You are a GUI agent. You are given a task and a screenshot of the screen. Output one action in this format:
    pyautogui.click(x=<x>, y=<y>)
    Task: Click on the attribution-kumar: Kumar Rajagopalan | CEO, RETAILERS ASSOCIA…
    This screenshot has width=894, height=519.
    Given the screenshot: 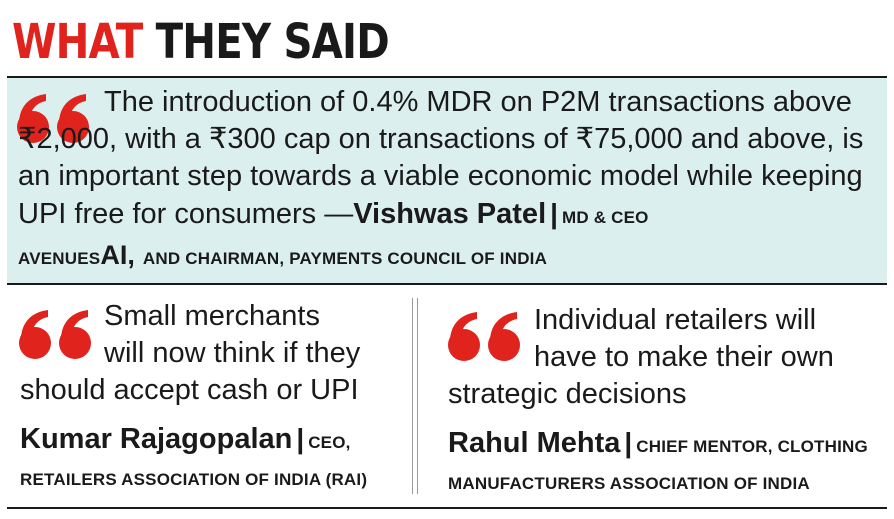 What is the action you would take?
    pyautogui.click(x=215, y=459)
    